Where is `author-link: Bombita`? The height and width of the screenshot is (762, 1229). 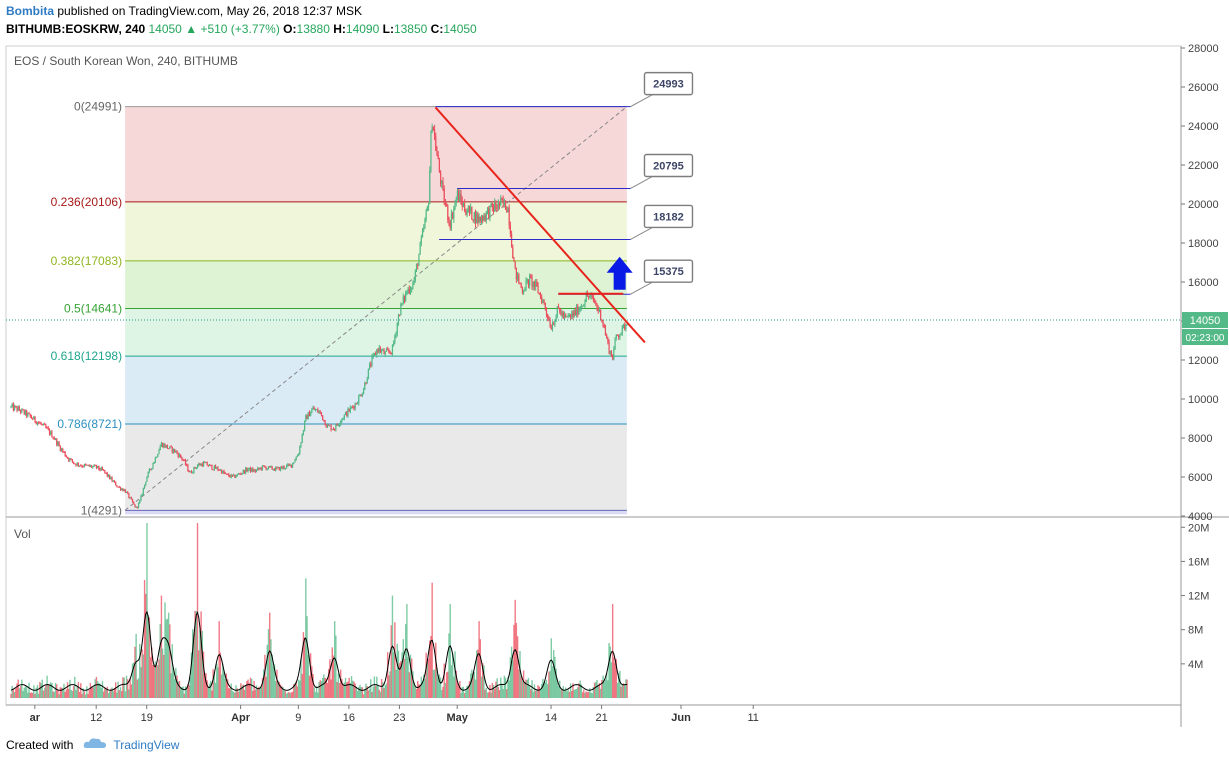
author-link: Bombita is located at coordinates (30, 11).